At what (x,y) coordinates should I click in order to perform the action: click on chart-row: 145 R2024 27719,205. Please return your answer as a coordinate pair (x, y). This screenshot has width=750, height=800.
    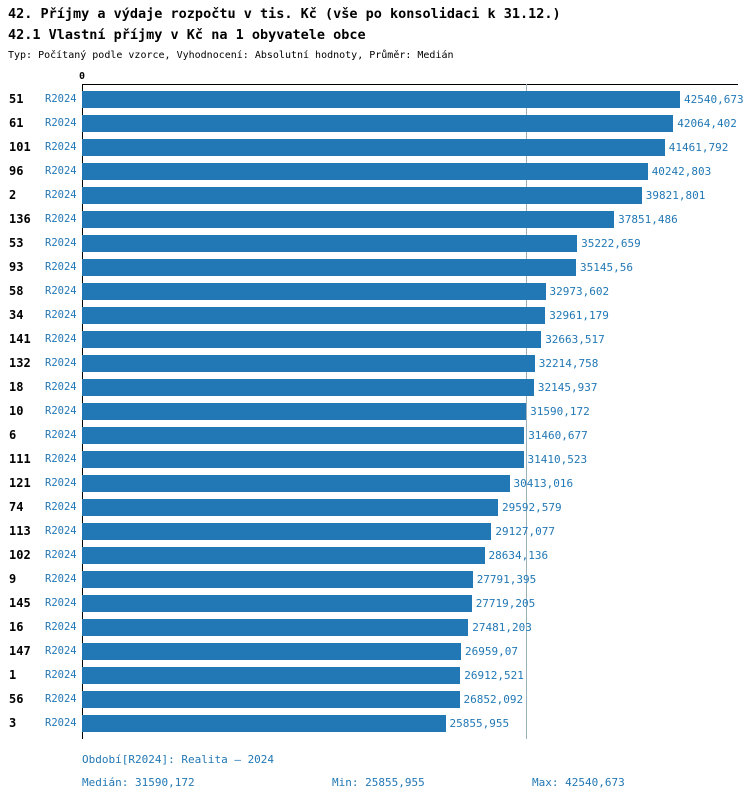
    Looking at the image, I should click on (375, 603).